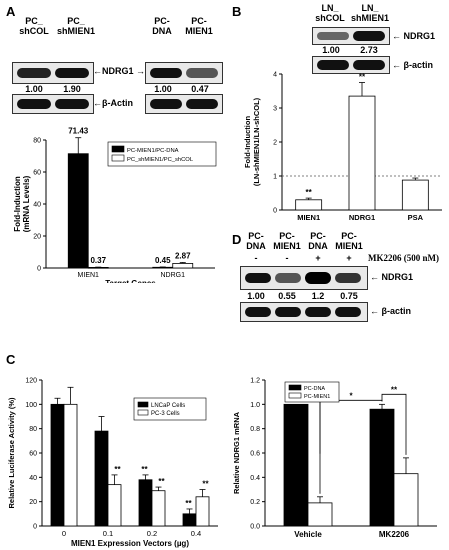  I want to click on y-tick-label: 1, so click(275, 177).